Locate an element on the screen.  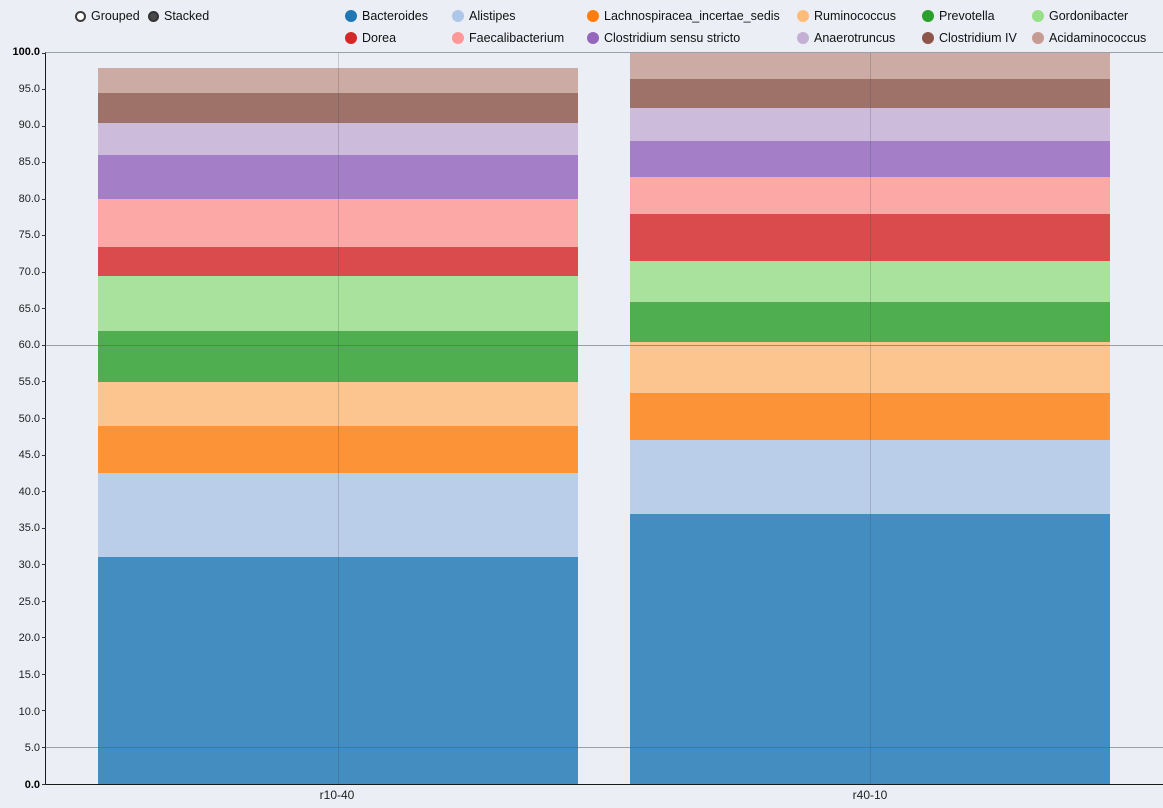
y-tick-label: 70.0 is located at coordinates (29, 271).